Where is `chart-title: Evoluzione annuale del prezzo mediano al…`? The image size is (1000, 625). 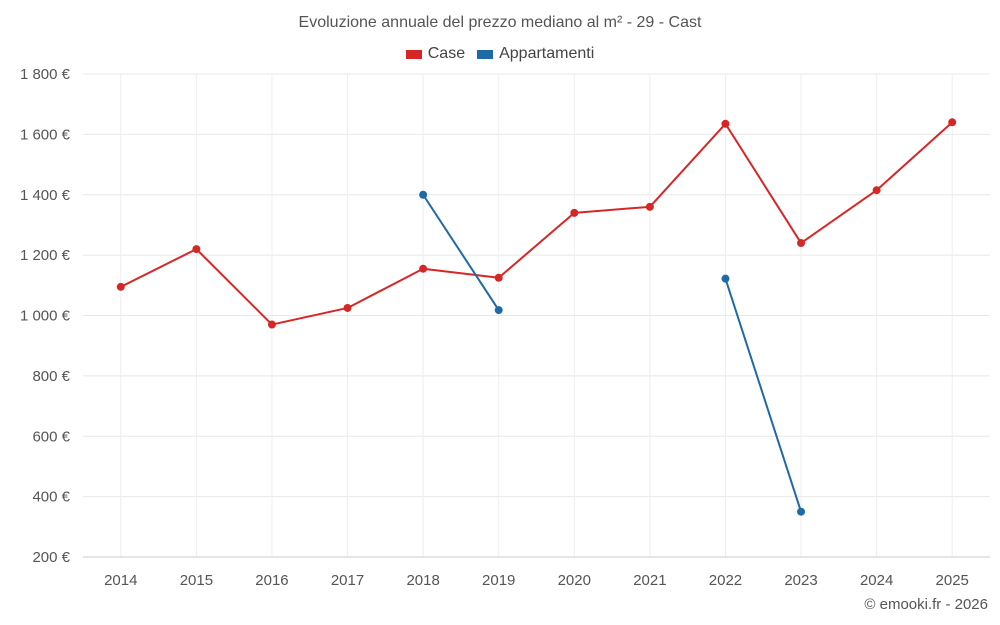 chart-title: Evoluzione annuale del prezzo mediano al… is located at coordinates (500, 22).